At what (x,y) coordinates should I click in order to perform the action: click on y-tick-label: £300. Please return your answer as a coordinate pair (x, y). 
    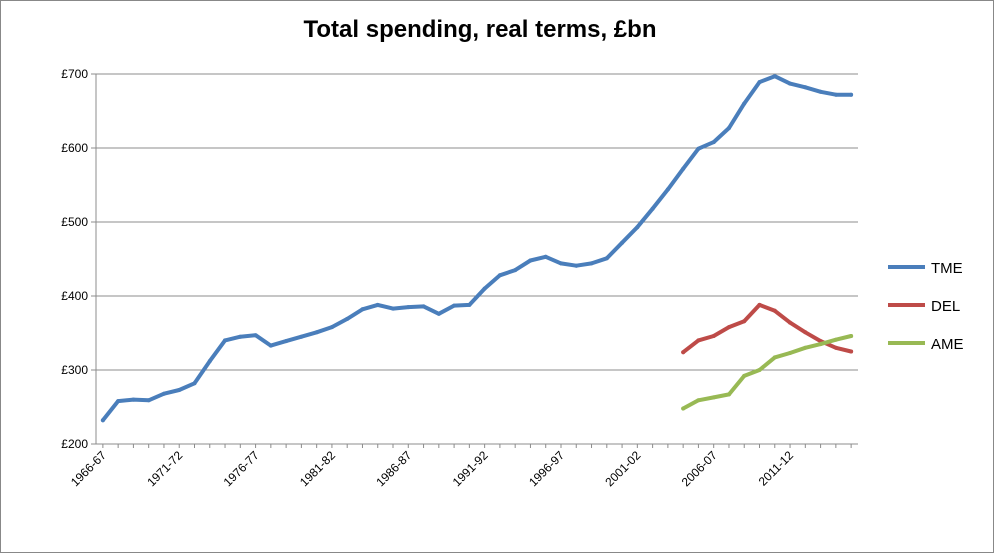
    Looking at the image, I should click on (74, 370).